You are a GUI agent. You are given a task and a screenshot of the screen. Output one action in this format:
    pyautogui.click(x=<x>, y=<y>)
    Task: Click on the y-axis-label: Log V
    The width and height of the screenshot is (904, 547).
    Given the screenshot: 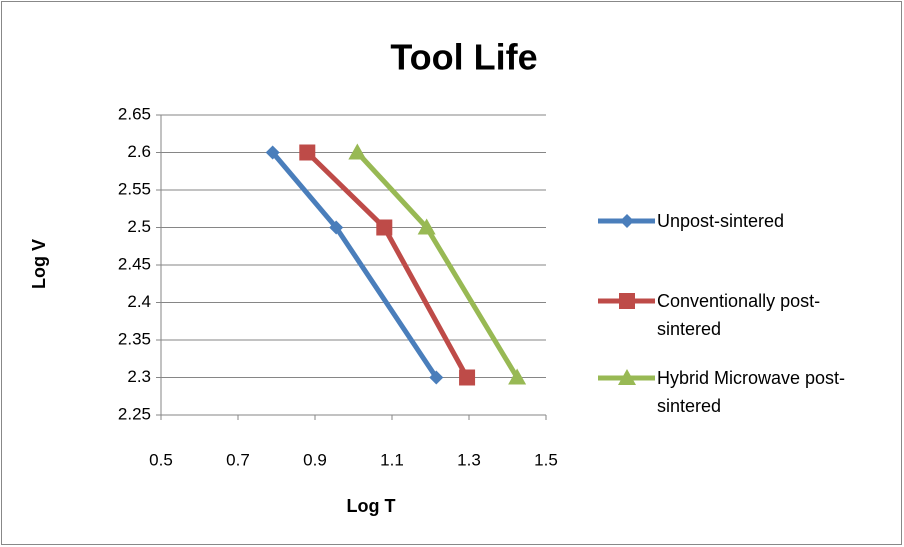 What is the action you would take?
    pyautogui.click(x=39, y=264)
    